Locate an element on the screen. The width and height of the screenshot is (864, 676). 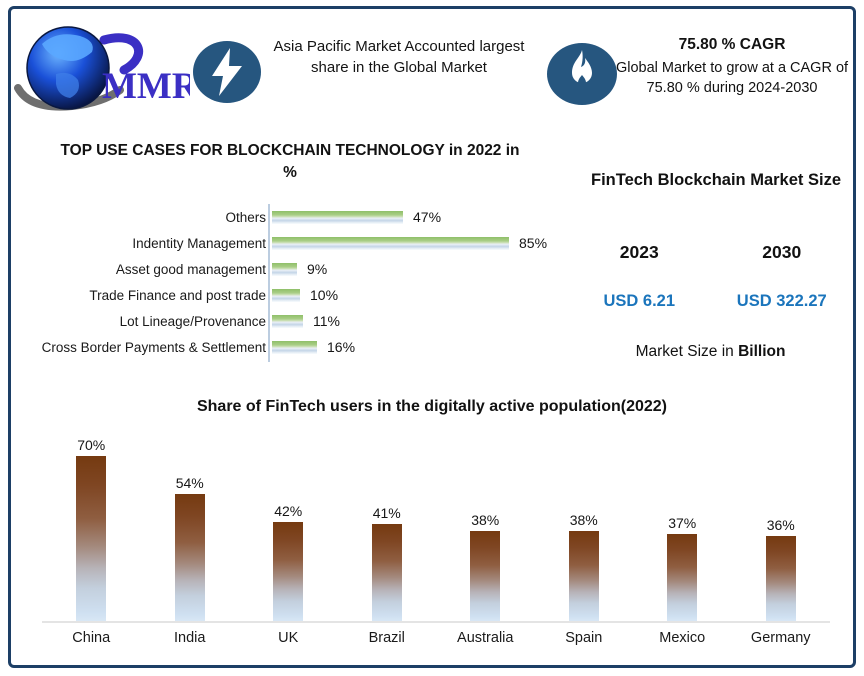
mmr-logo: MMR is located at coordinates (102, 68).